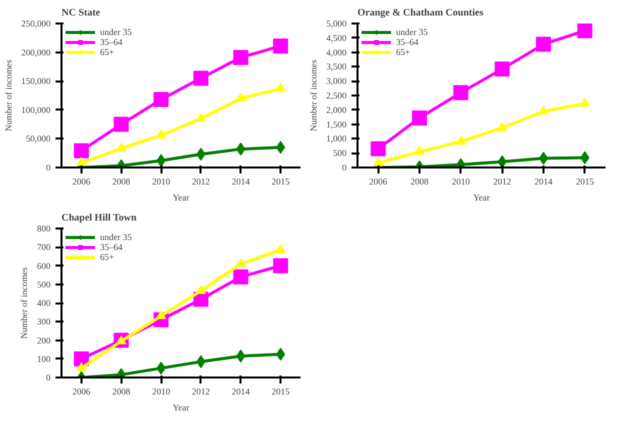 Image resolution: width=621 pixels, height=423 pixels. I want to click on y-tick-label: 100, so click(44, 359).